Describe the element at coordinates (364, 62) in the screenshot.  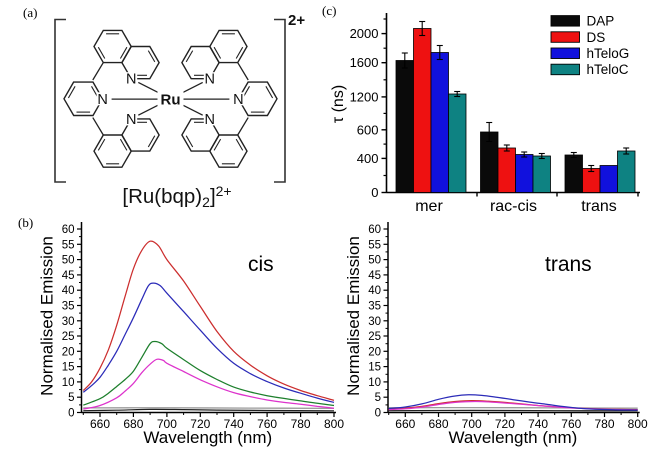
I see `svg-text: 1600` at that location.